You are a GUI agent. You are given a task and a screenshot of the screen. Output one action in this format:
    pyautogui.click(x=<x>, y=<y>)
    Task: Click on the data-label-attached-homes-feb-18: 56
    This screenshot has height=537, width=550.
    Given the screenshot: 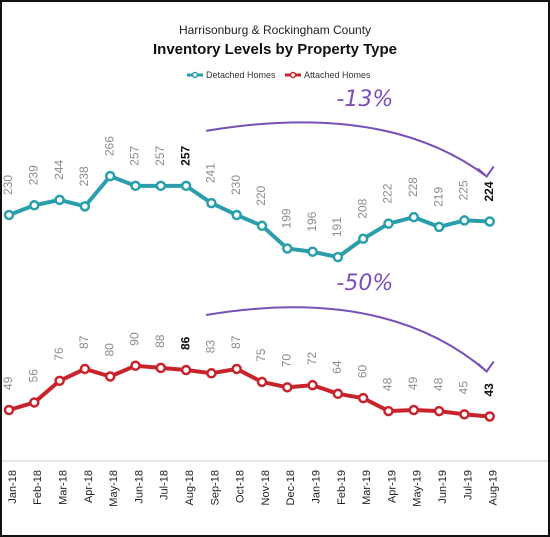 What is the action you would take?
    pyautogui.click(x=33, y=376)
    